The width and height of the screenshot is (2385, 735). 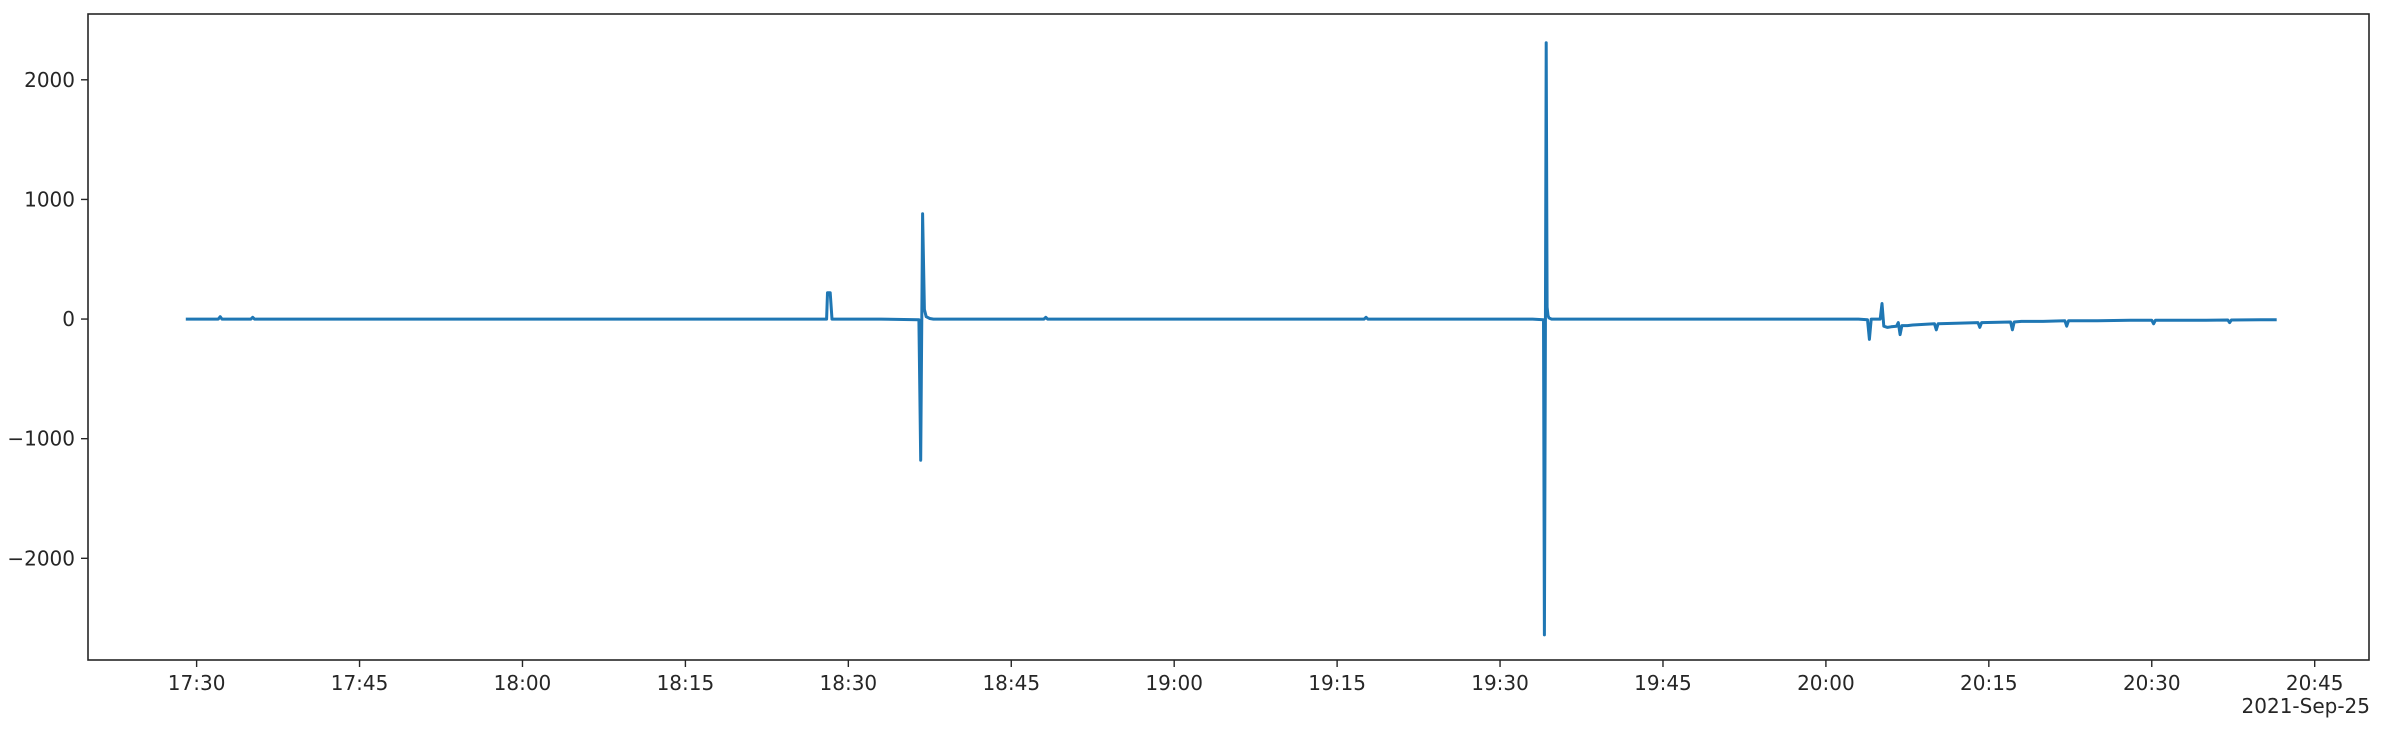 What do you see at coordinates (41, 439) in the screenshot?
I see `y-tick-label: −1000` at bounding box center [41, 439].